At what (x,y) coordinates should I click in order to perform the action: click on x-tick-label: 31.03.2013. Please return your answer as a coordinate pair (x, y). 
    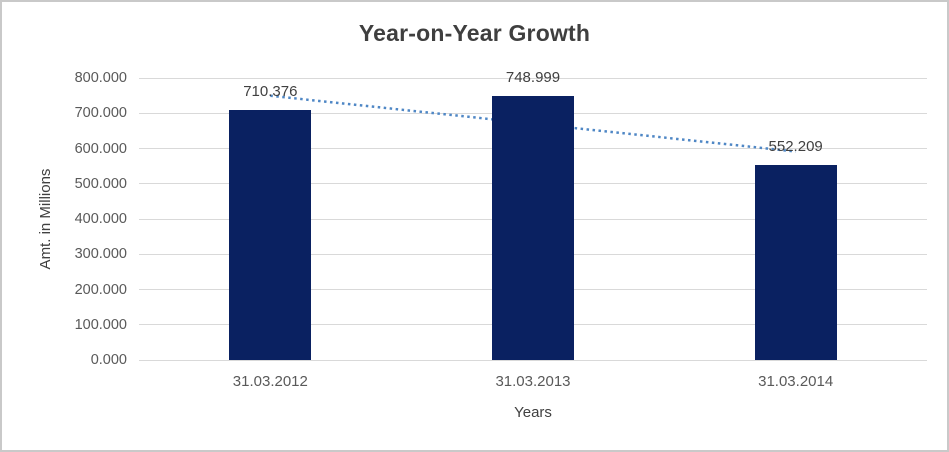
    Looking at the image, I should click on (533, 381).